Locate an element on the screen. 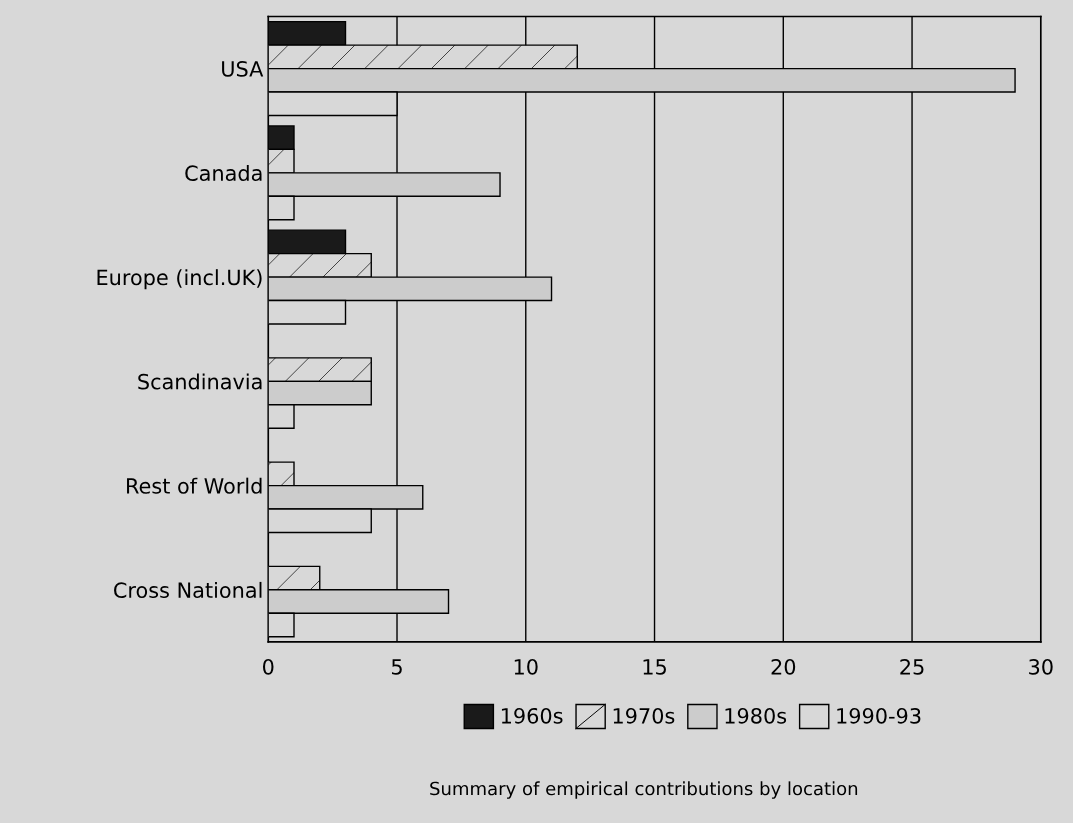 This screenshot has height=823, width=1073. legend-label: 1980s is located at coordinates (756, 715).